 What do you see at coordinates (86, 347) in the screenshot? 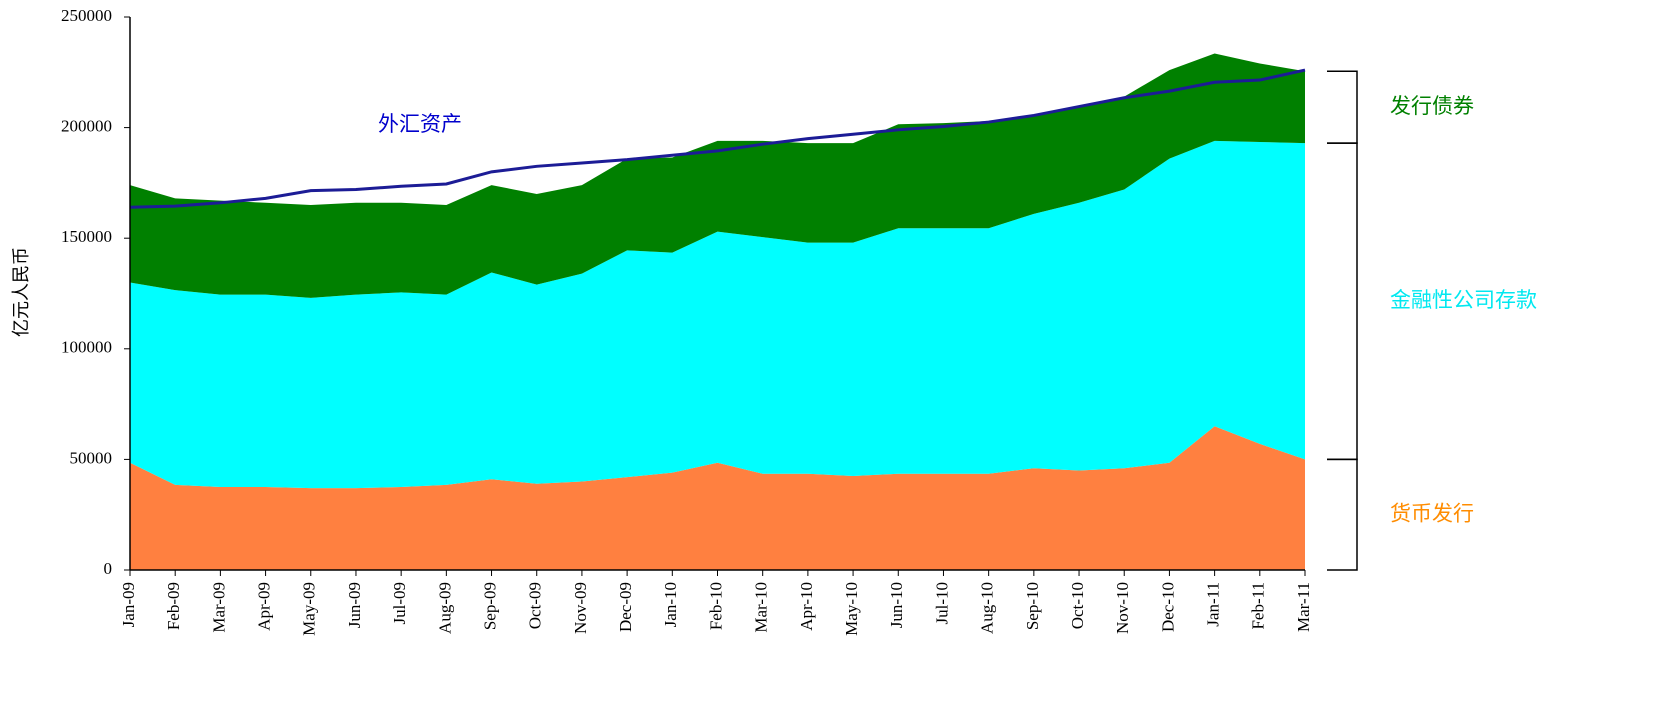
I see `y-tick-label: 100000` at bounding box center [86, 347].